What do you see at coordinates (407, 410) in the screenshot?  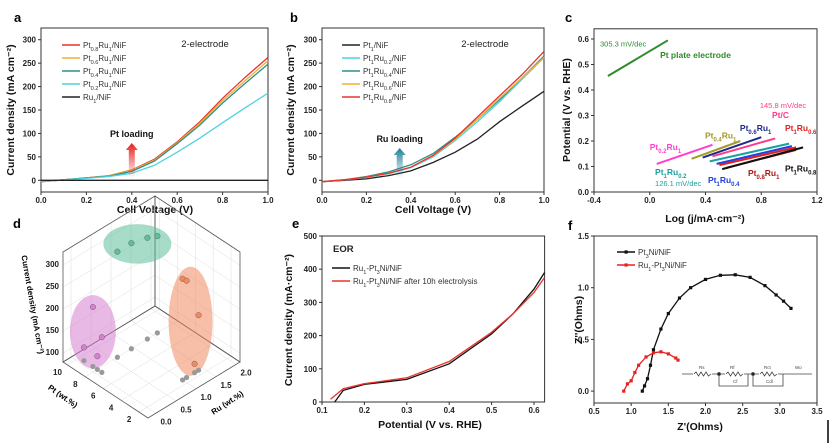 I see `x-tick-label: 0.3` at bounding box center [407, 410].